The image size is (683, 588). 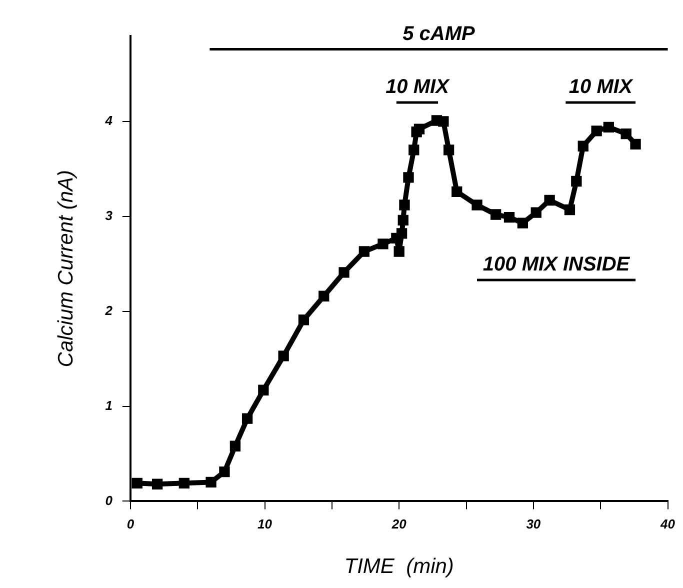 What do you see at coordinates (109, 310) in the screenshot?
I see `y-tick-label: 2` at bounding box center [109, 310].